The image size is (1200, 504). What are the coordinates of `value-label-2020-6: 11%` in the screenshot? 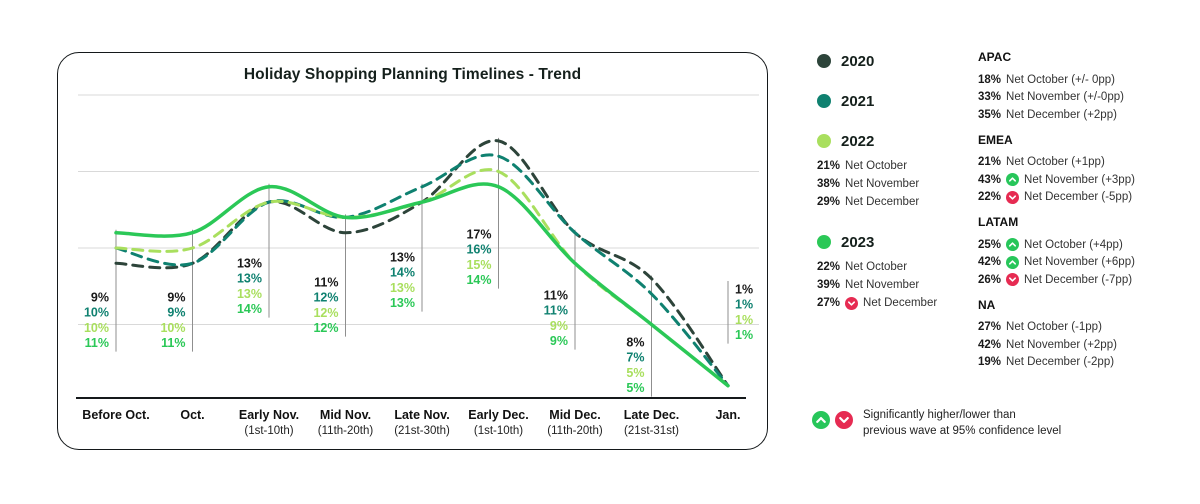 It's located at (556, 296).